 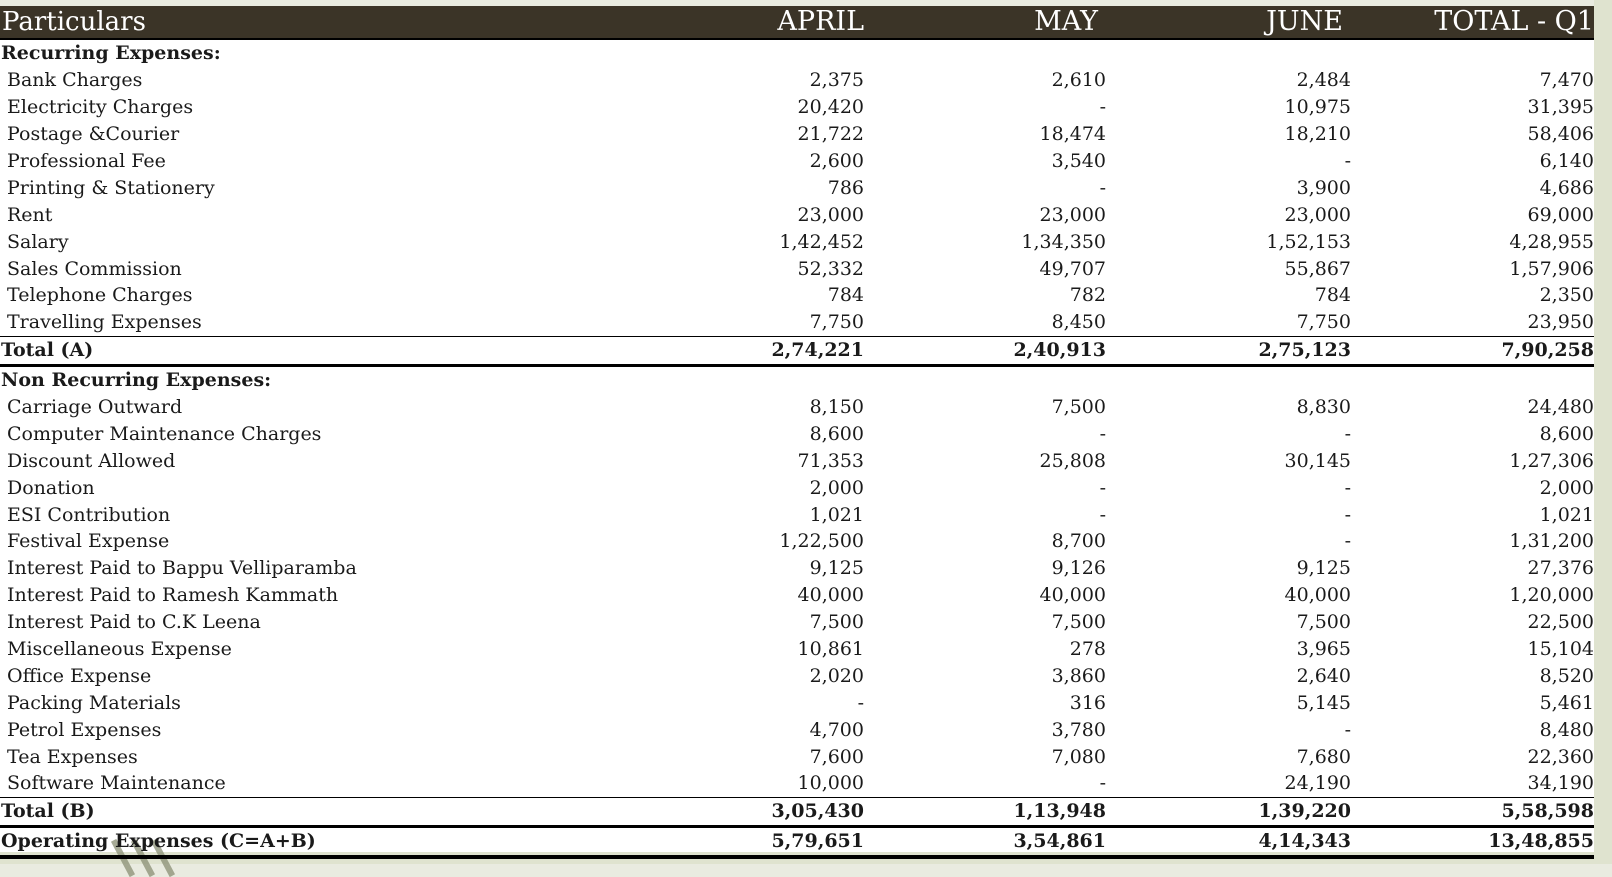 I want to click on cell-june: 55,867, so click(x=1317, y=268).